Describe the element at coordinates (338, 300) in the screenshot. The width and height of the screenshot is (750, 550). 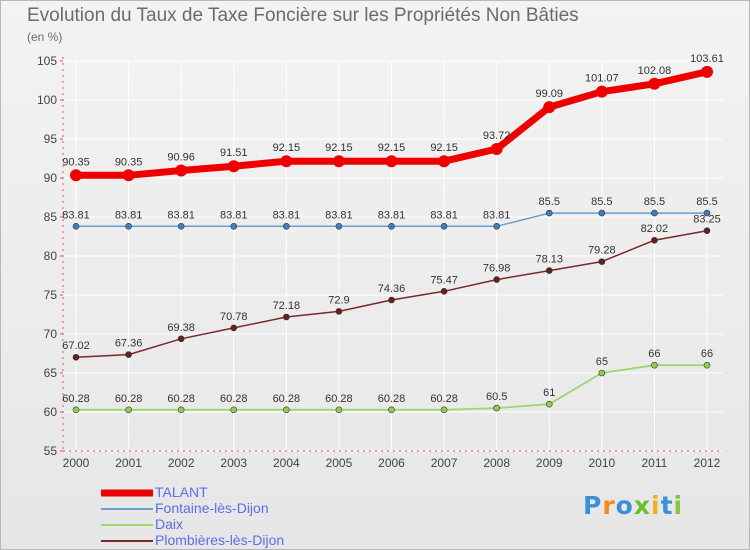
I see `data-label-plombi-res-l-s-dijon: 72.9` at that location.